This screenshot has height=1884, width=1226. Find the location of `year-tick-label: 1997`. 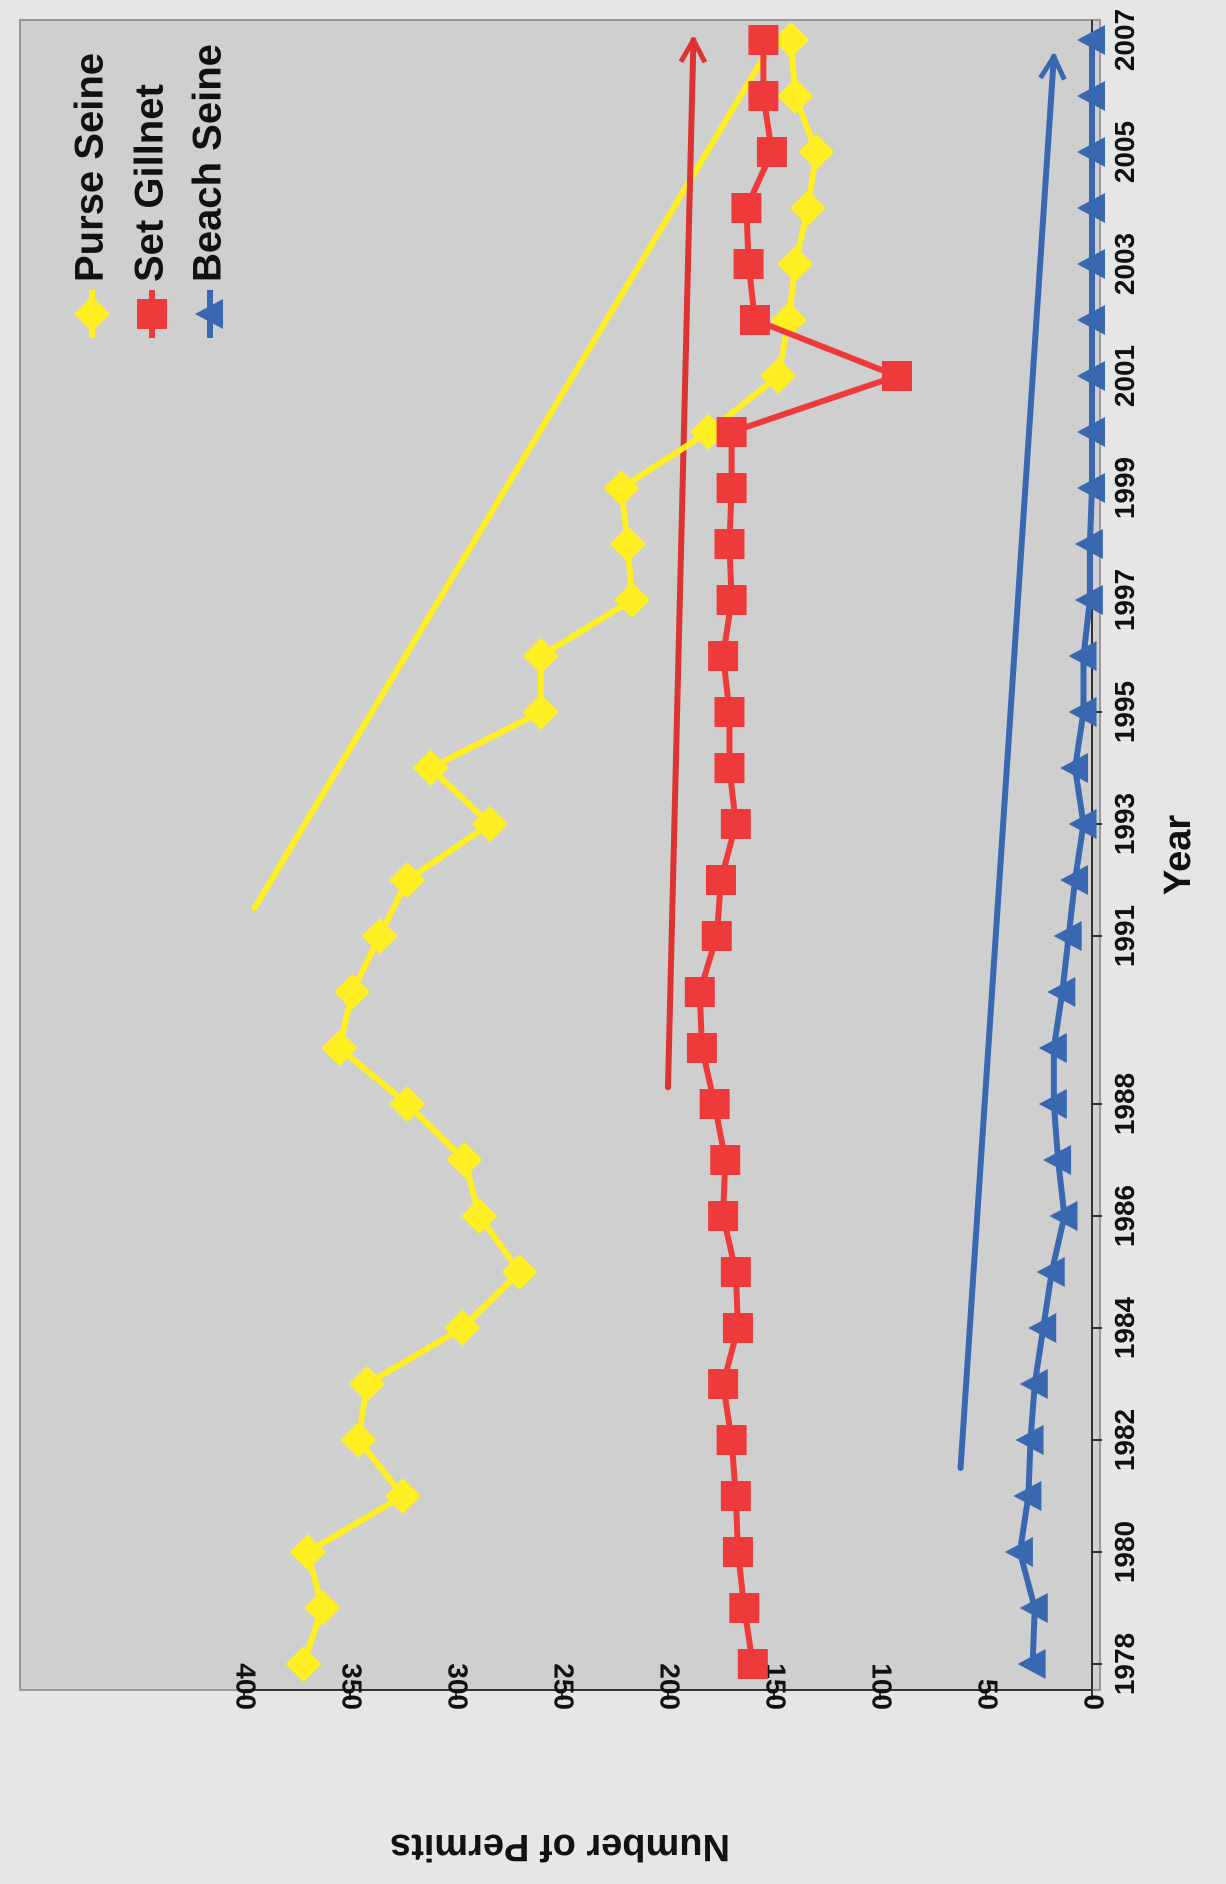

year-tick-label: 1997 is located at coordinates (1124, 600).